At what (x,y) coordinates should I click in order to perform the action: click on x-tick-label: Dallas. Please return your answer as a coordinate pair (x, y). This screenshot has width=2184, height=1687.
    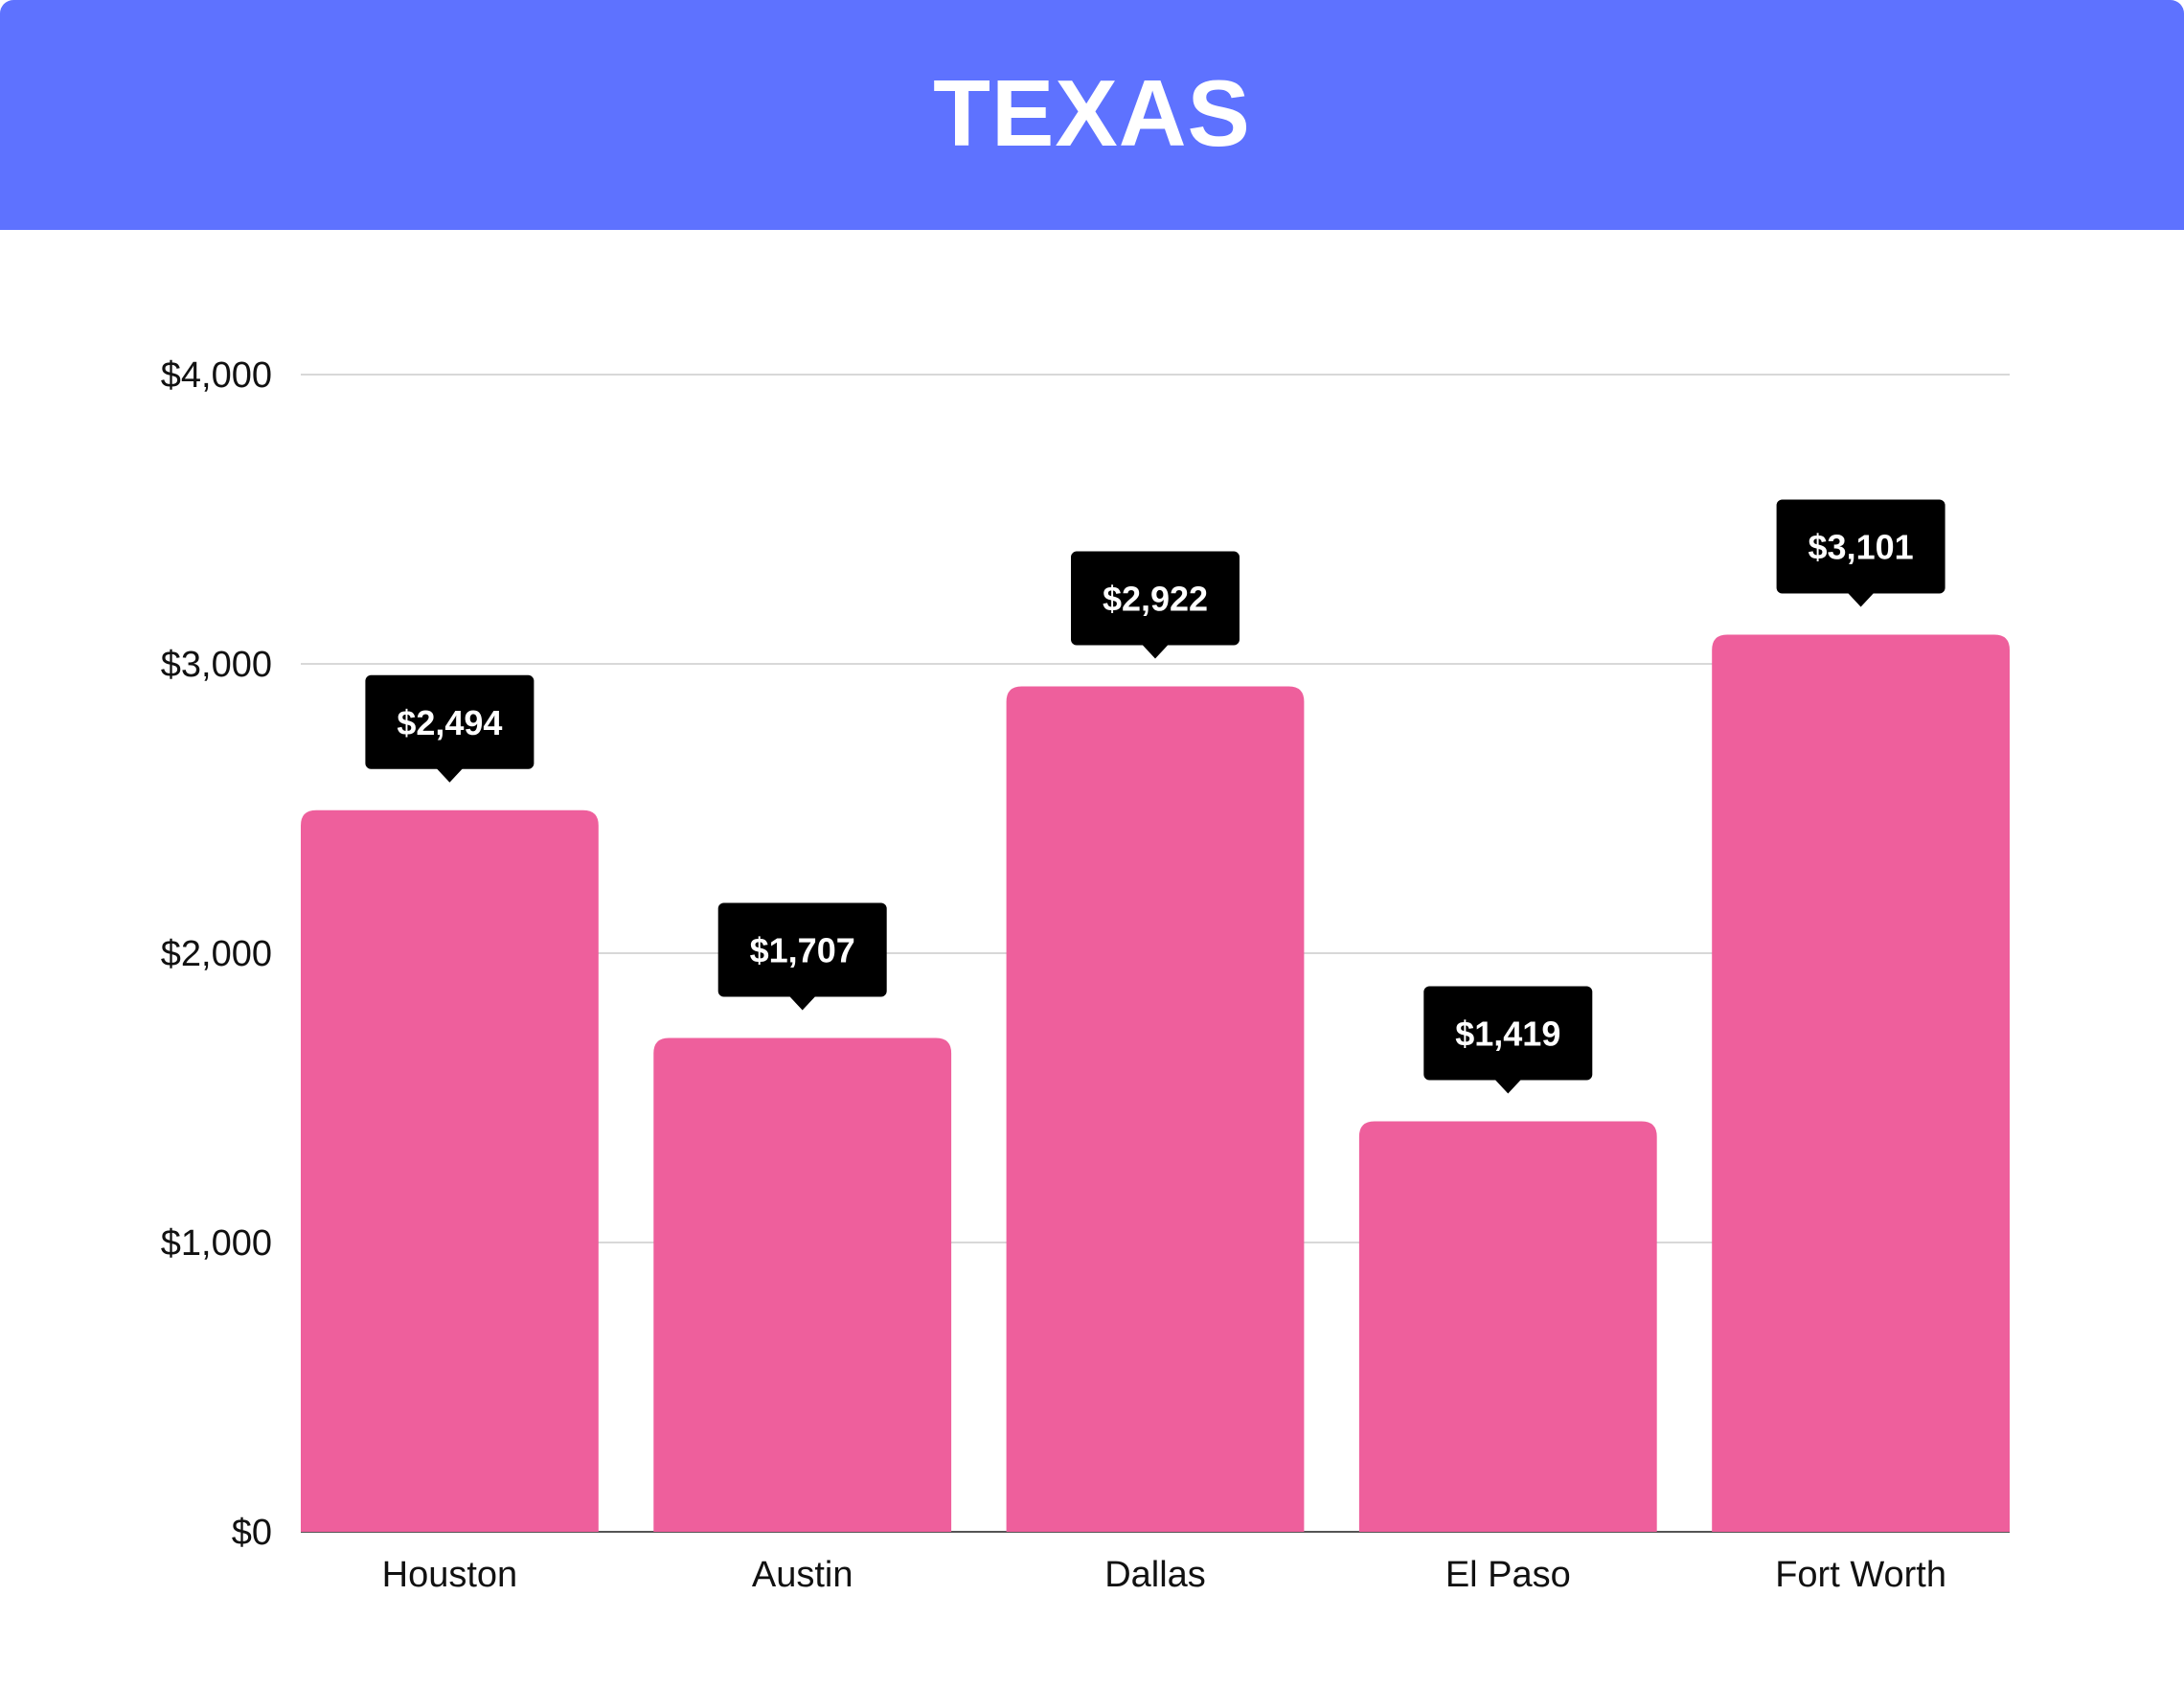
    Looking at the image, I should click on (1155, 1575).